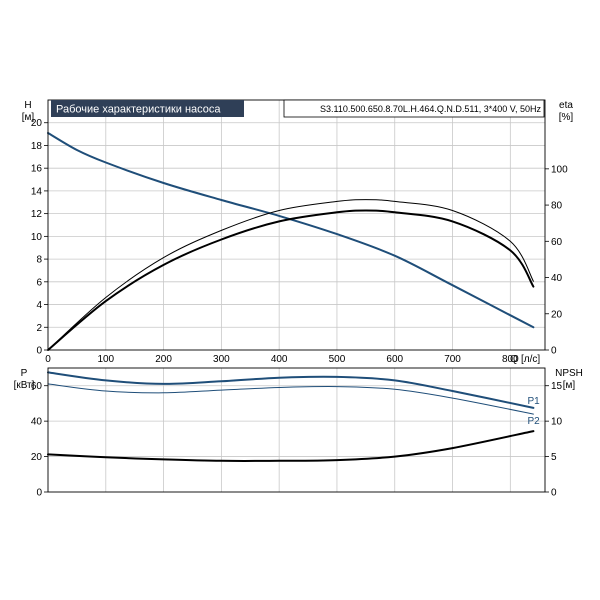 This screenshot has width=600, height=600. What do you see at coordinates (530, 359) in the screenshot?
I see `x-axis-unit: [л/с]` at bounding box center [530, 359].